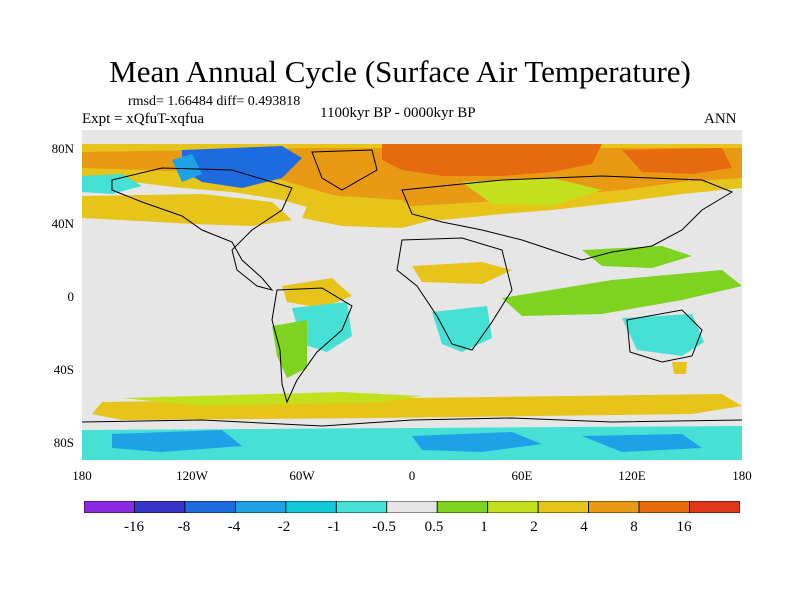 Image resolution: width=800 pixels, height=600 pixels. I want to click on region-s-africa-cold, so click(462, 329).